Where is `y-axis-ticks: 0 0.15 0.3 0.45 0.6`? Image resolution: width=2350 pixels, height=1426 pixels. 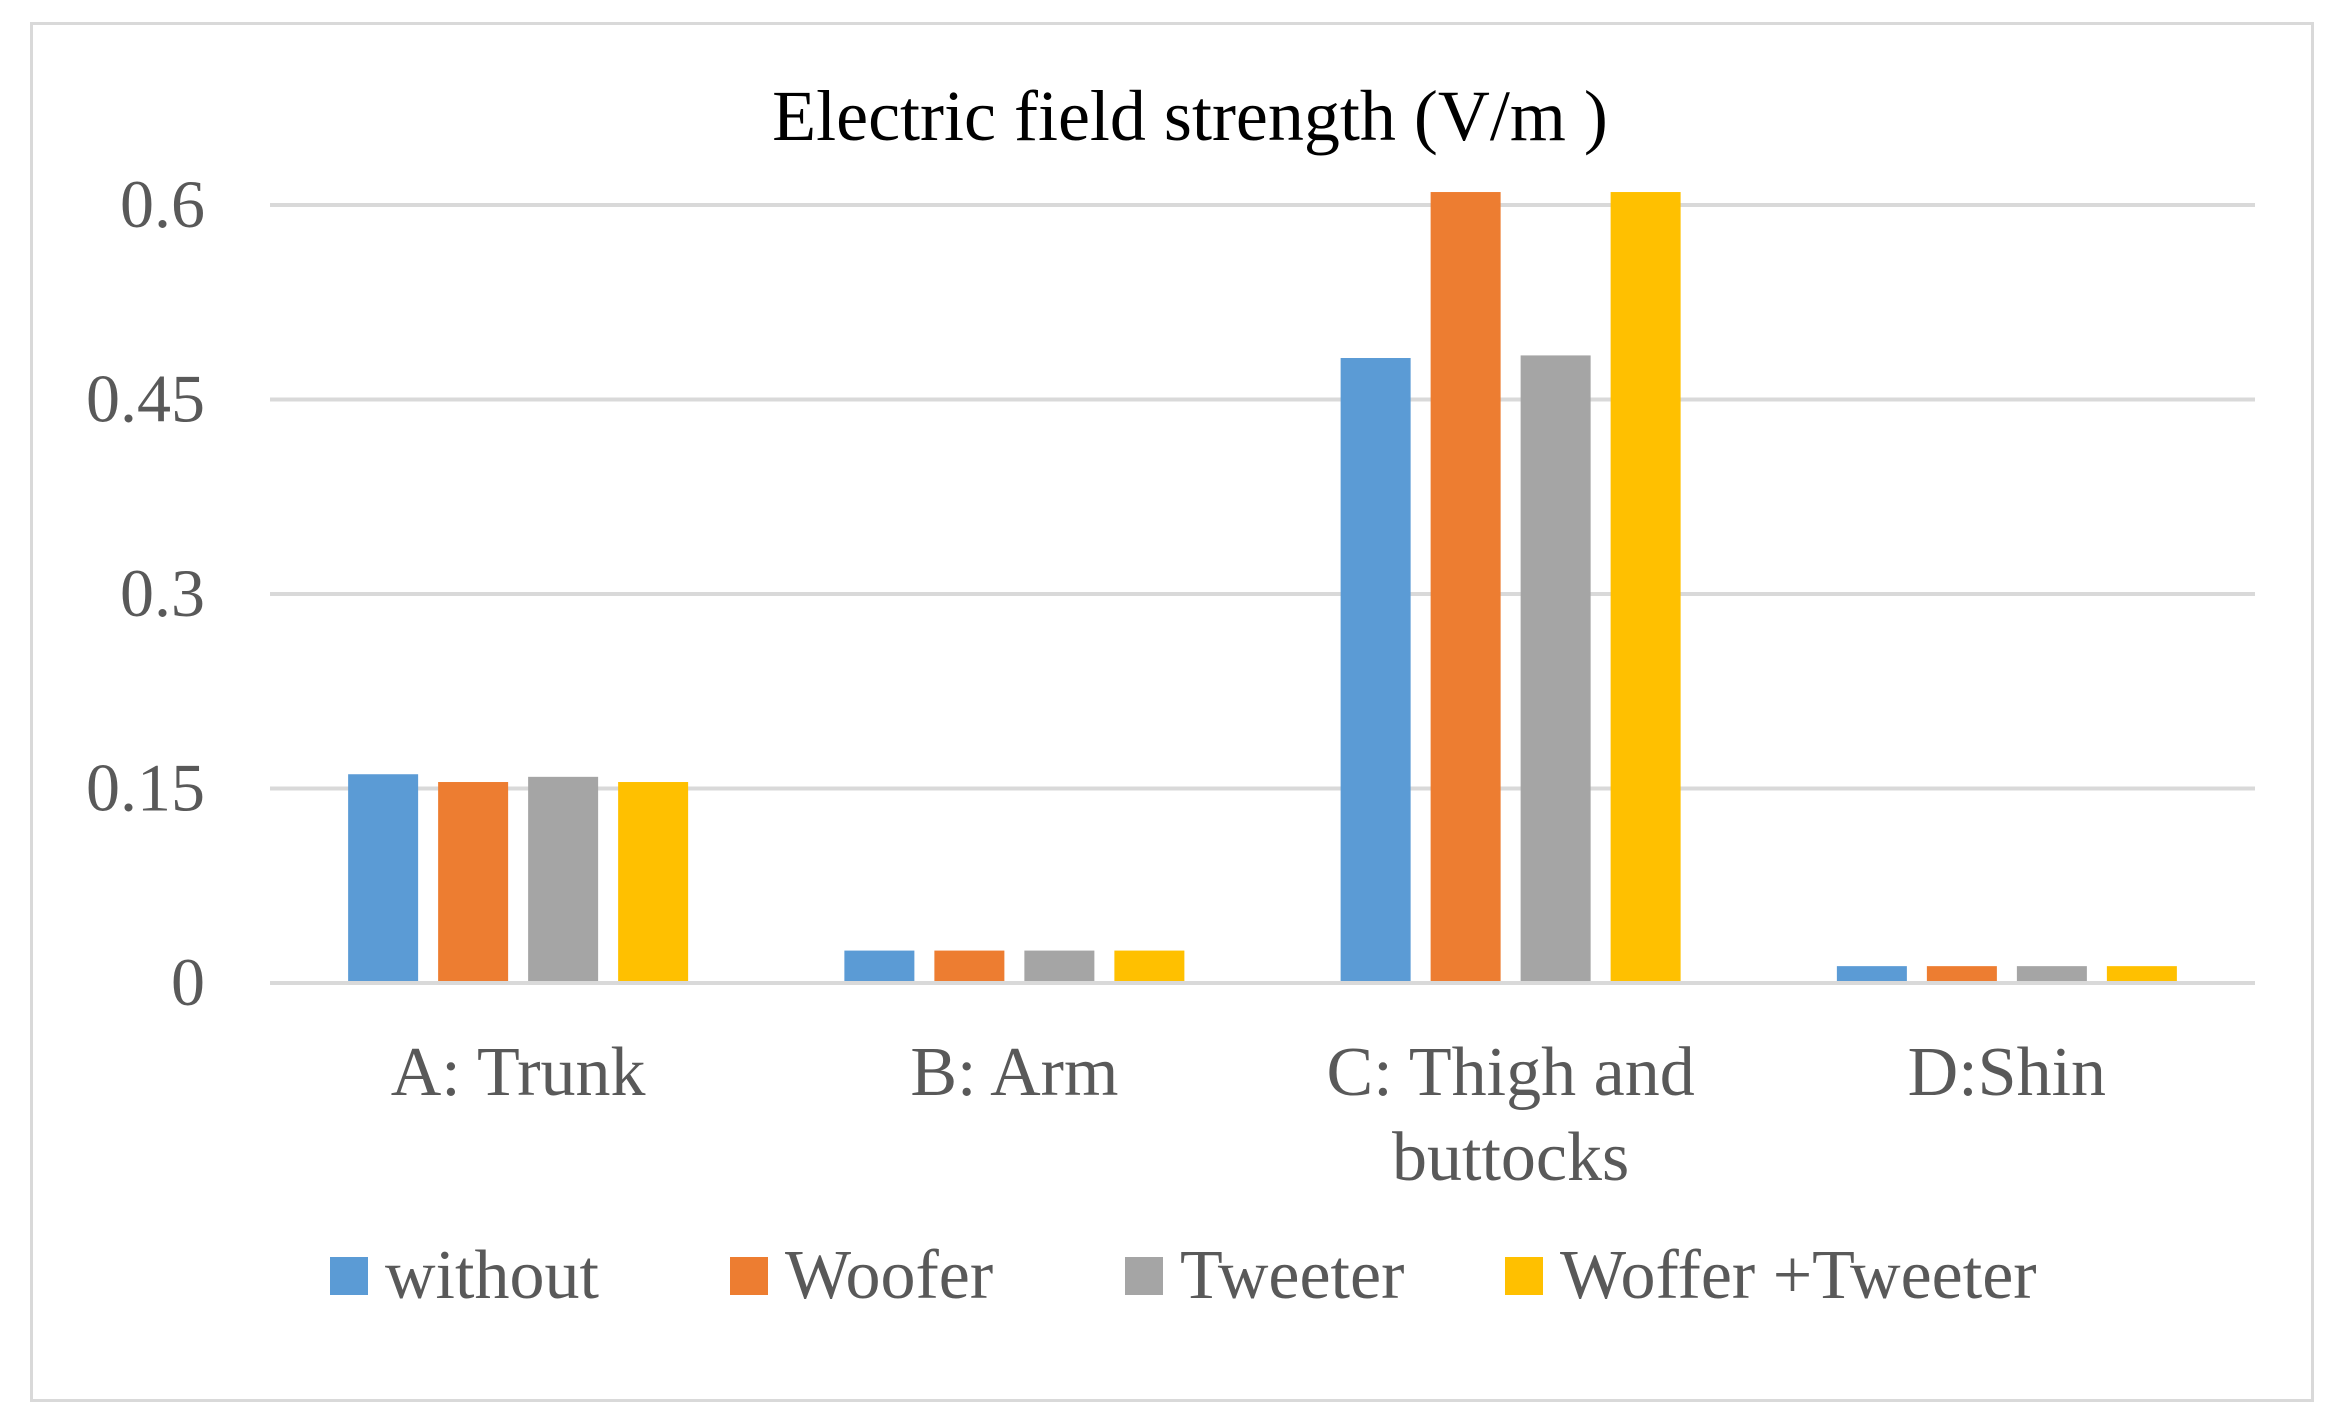
y-axis-ticks: 0 0.15 0.3 0.45 0.6 is located at coordinates (145, 593).